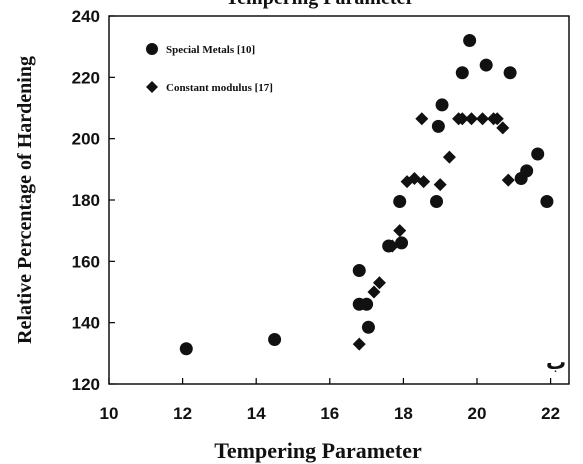  Describe the element at coordinates (556, 362) in the screenshot. I see `panel-label: ب` at that location.